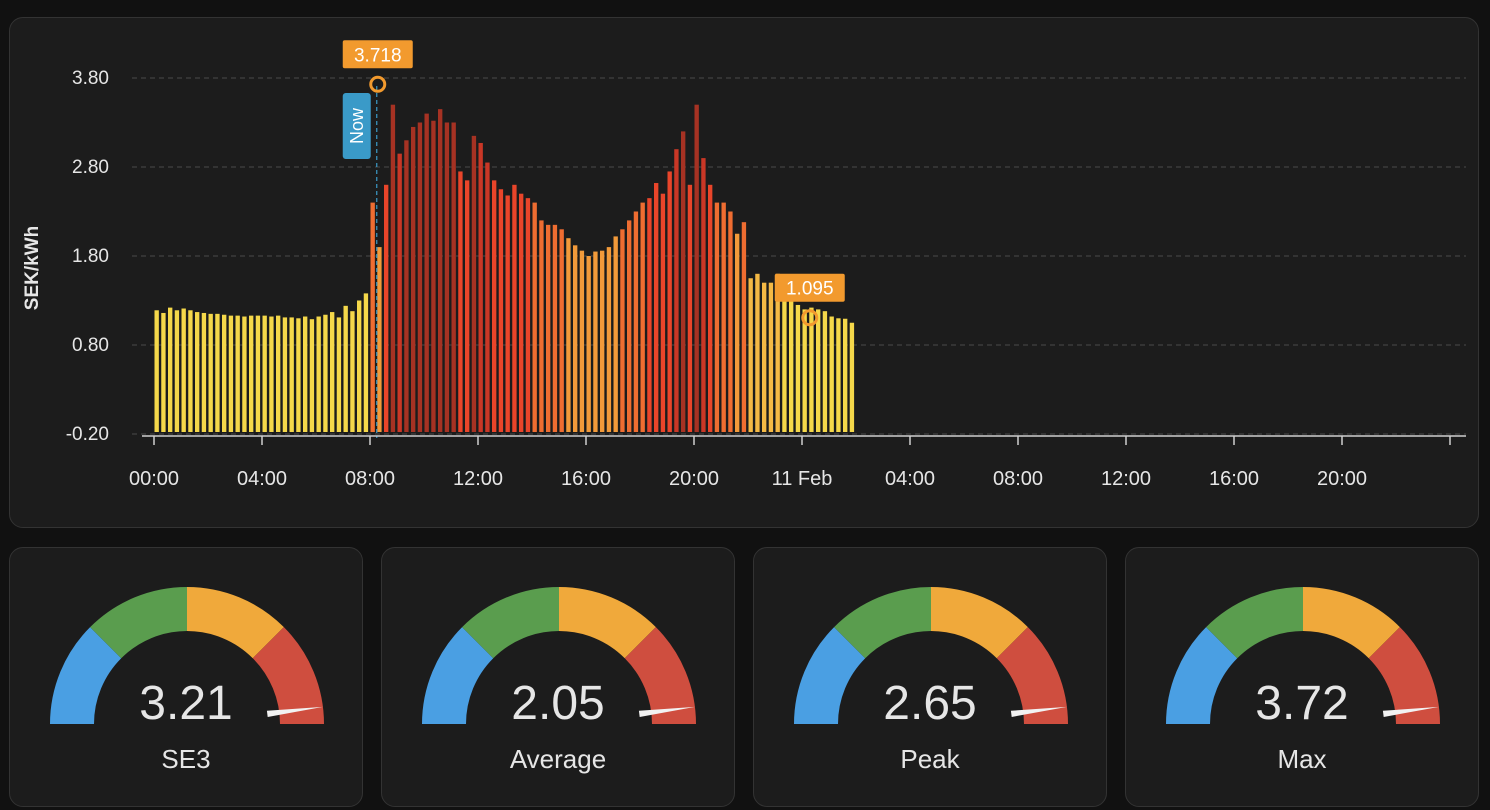 The image size is (1490, 810). What do you see at coordinates (1302, 677) in the screenshot?
I see `gauge-card-max: 3.72 Max` at bounding box center [1302, 677].